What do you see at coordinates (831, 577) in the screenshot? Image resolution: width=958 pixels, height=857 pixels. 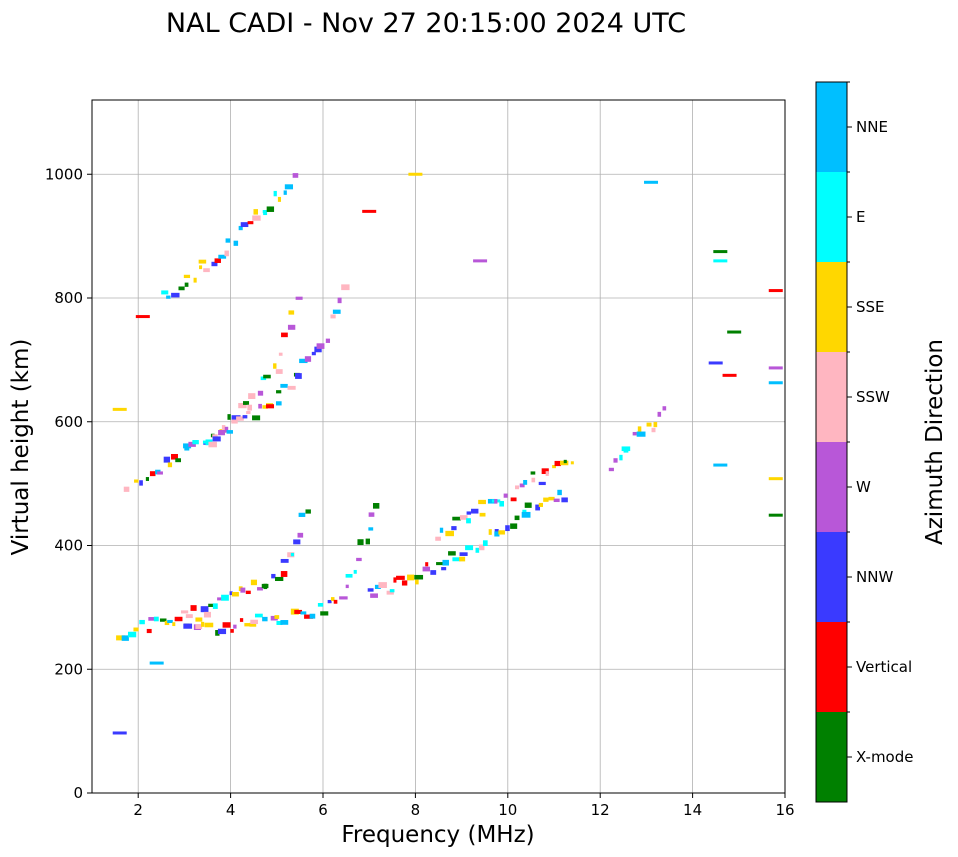 I see `colorbar-swatch-nnw` at bounding box center [831, 577].